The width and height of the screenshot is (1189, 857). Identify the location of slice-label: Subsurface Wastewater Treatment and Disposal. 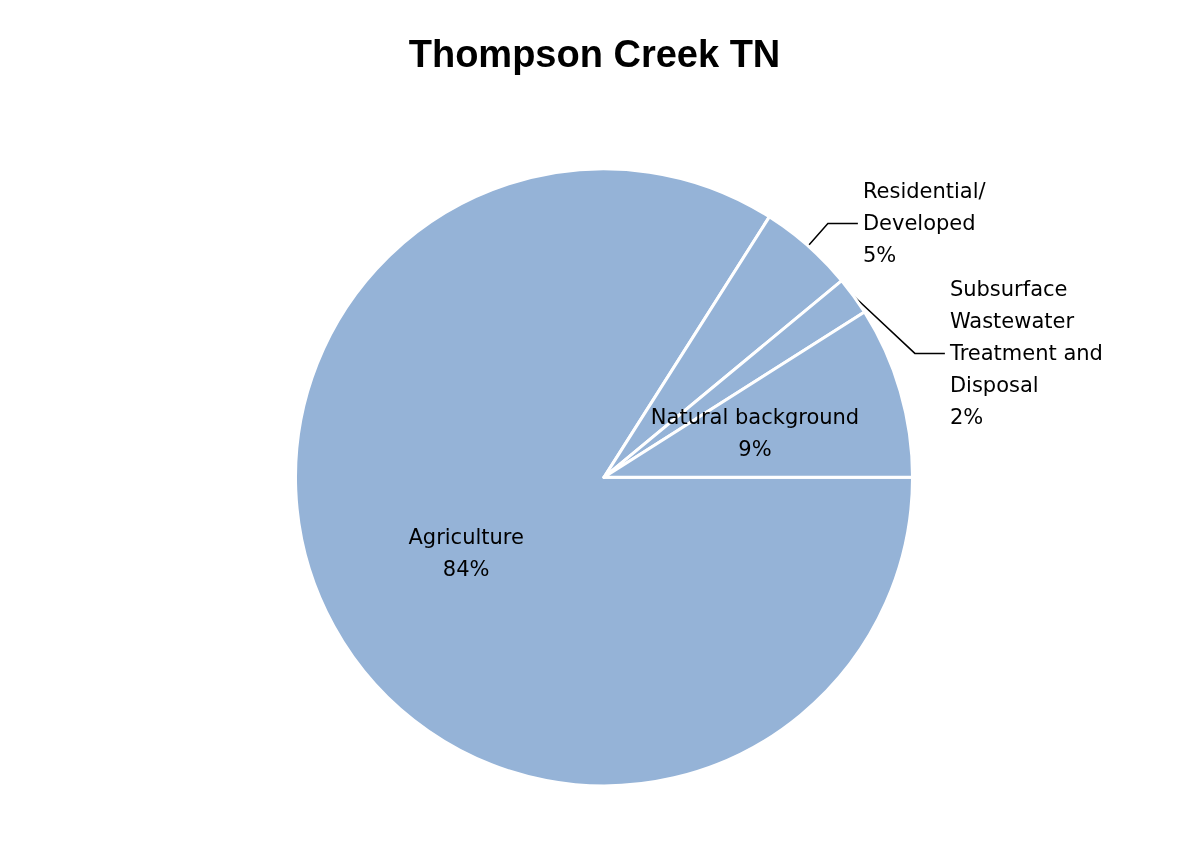
(1029, 337).